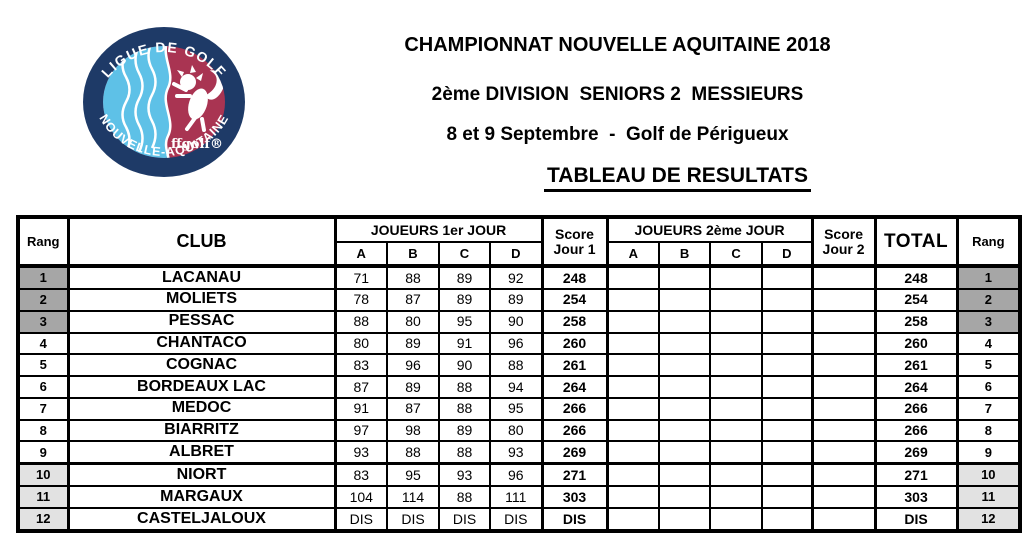  I want to click on club-cell: COGNAC, so click(201, 365).